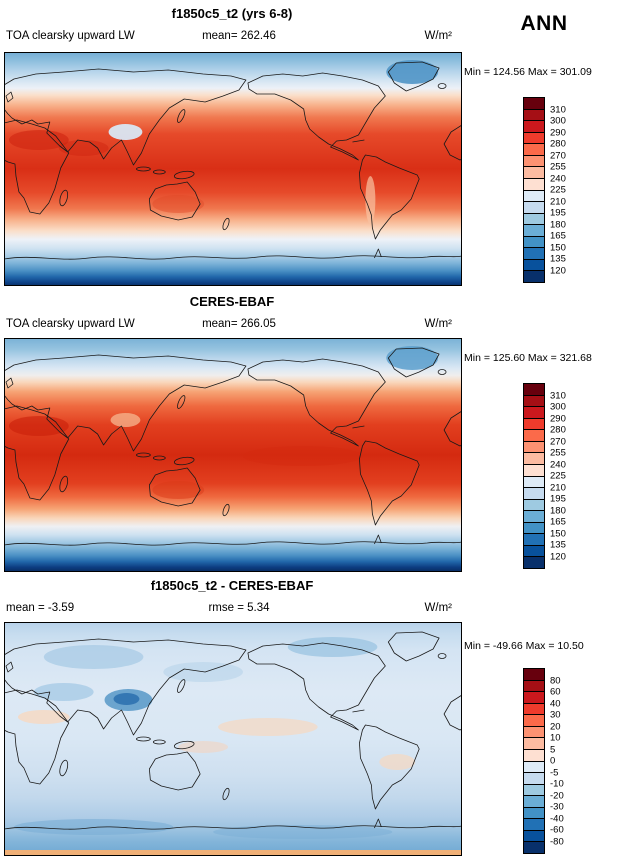 The image size is (620, 861). What do you see at coordinates (555, 726) in the screenshot?
I see `colorbar-tick-label: 20` at bounding box center [555, 726].